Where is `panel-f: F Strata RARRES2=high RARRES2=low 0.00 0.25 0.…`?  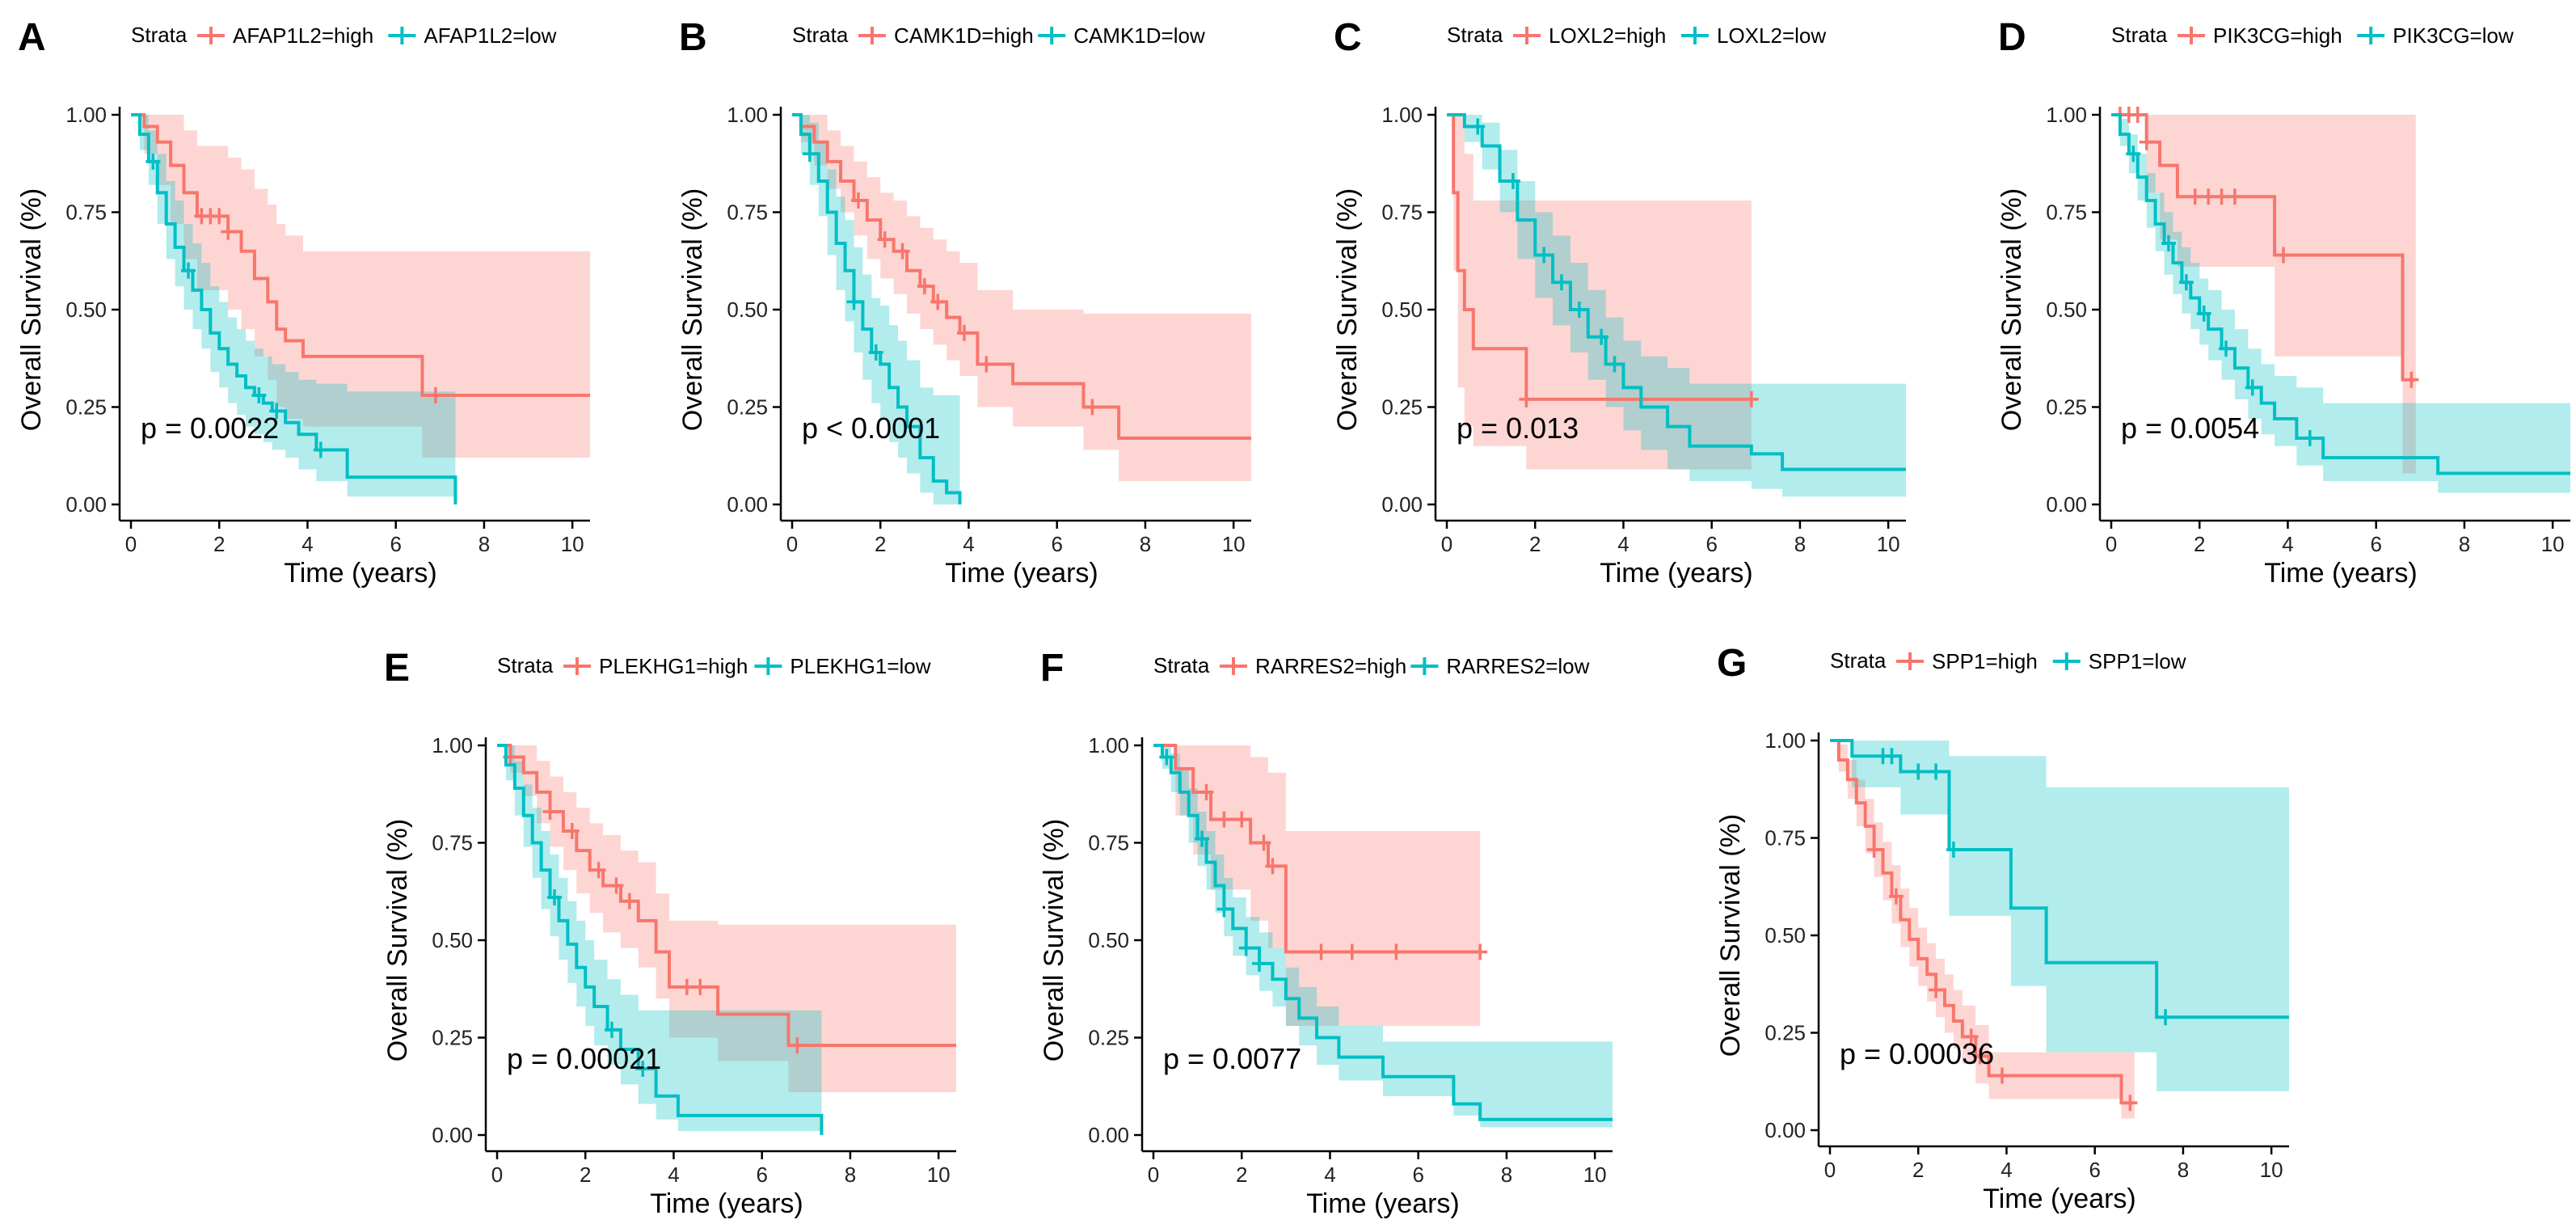
panel-f: F Strata RARRES2=high RARRES2=low 0.00 0.25 0.… is located at coordinates (1326, 933).